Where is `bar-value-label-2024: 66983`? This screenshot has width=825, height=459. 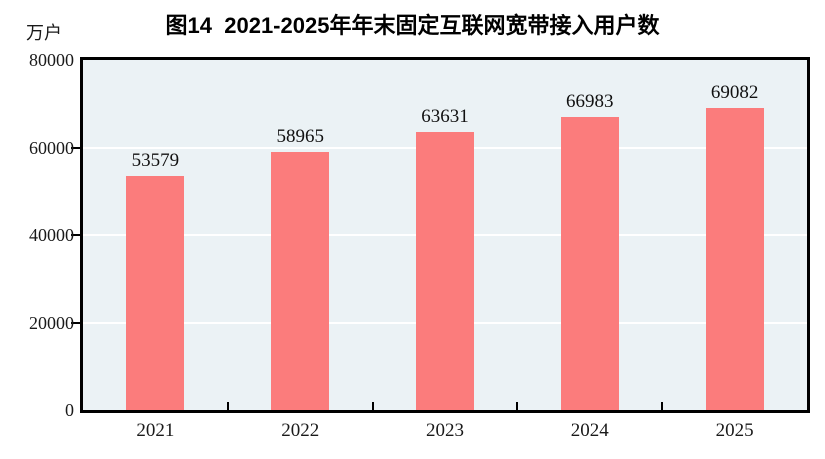
bar-value-label-2024: 66983 is located at coordinates (590, 101).